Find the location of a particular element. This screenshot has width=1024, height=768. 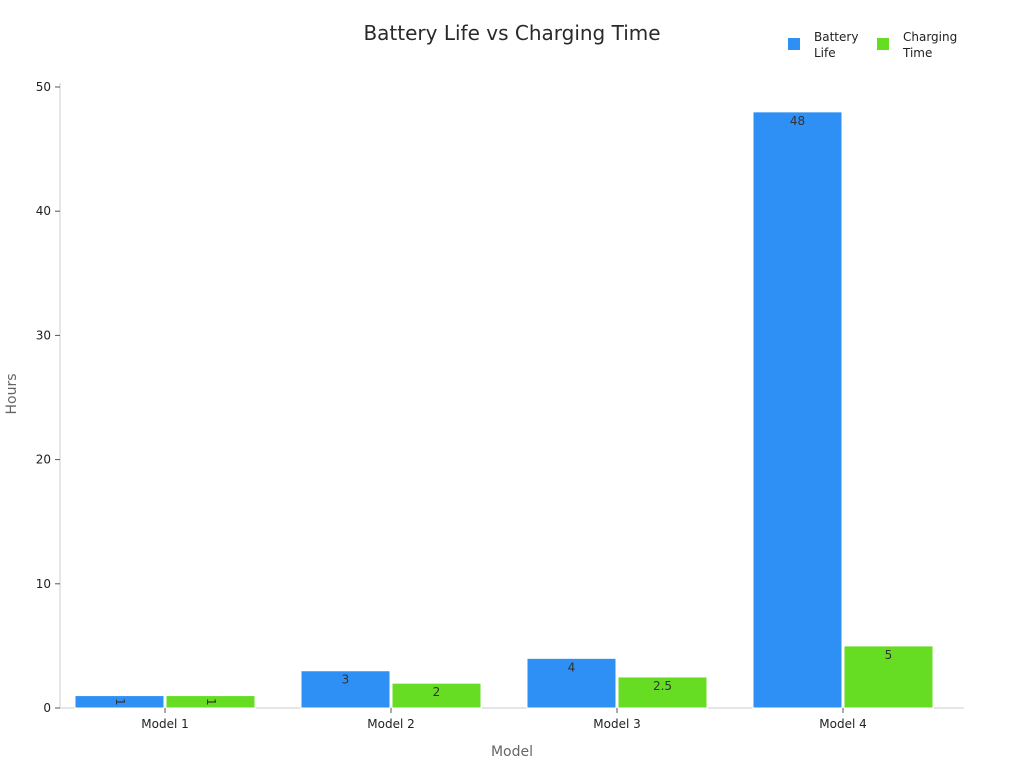

x-tick-label: Model 2 is located at coordinates (390, 724).